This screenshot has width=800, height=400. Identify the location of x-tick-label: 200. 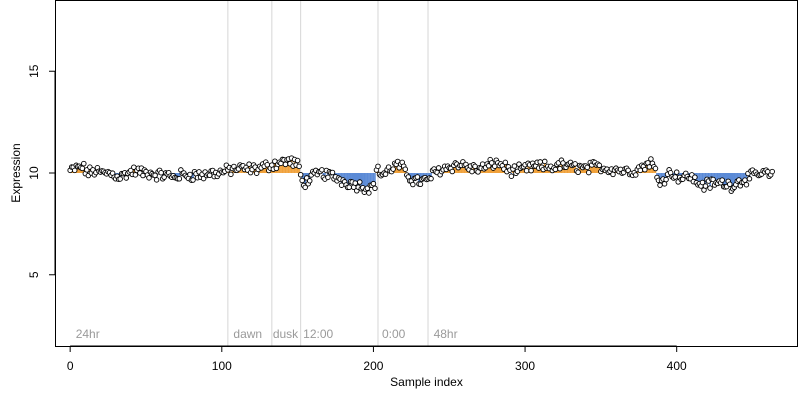
(373, 366).